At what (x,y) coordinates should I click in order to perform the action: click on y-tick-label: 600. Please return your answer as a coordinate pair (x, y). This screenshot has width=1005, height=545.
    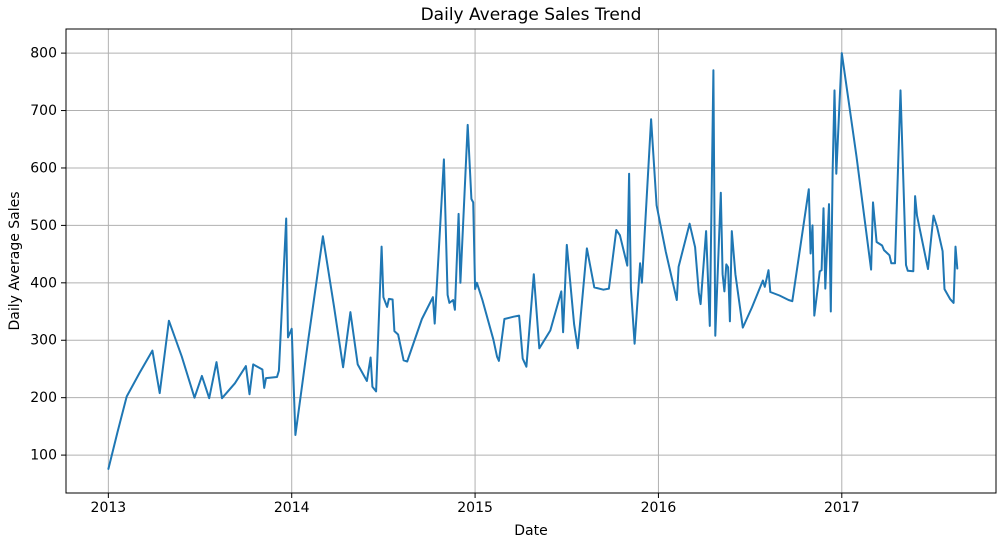
    Looking at the image, I should click on (43, 168).